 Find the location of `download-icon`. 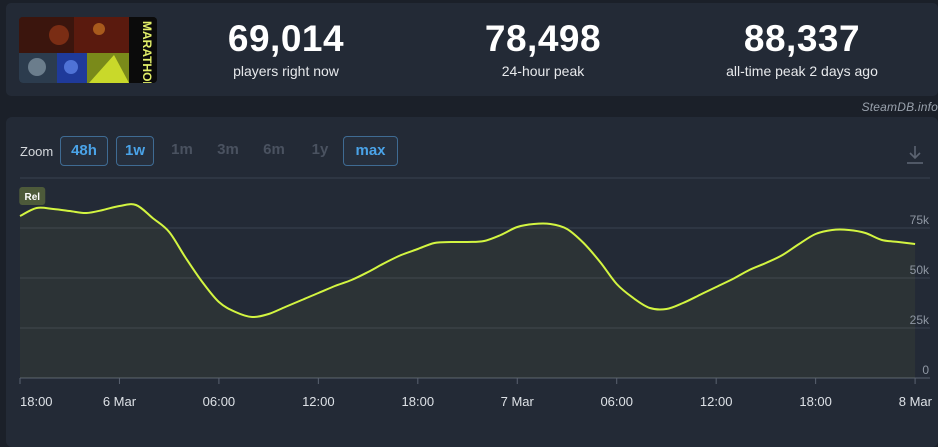

download-icon is located at coordinates (915, 157).